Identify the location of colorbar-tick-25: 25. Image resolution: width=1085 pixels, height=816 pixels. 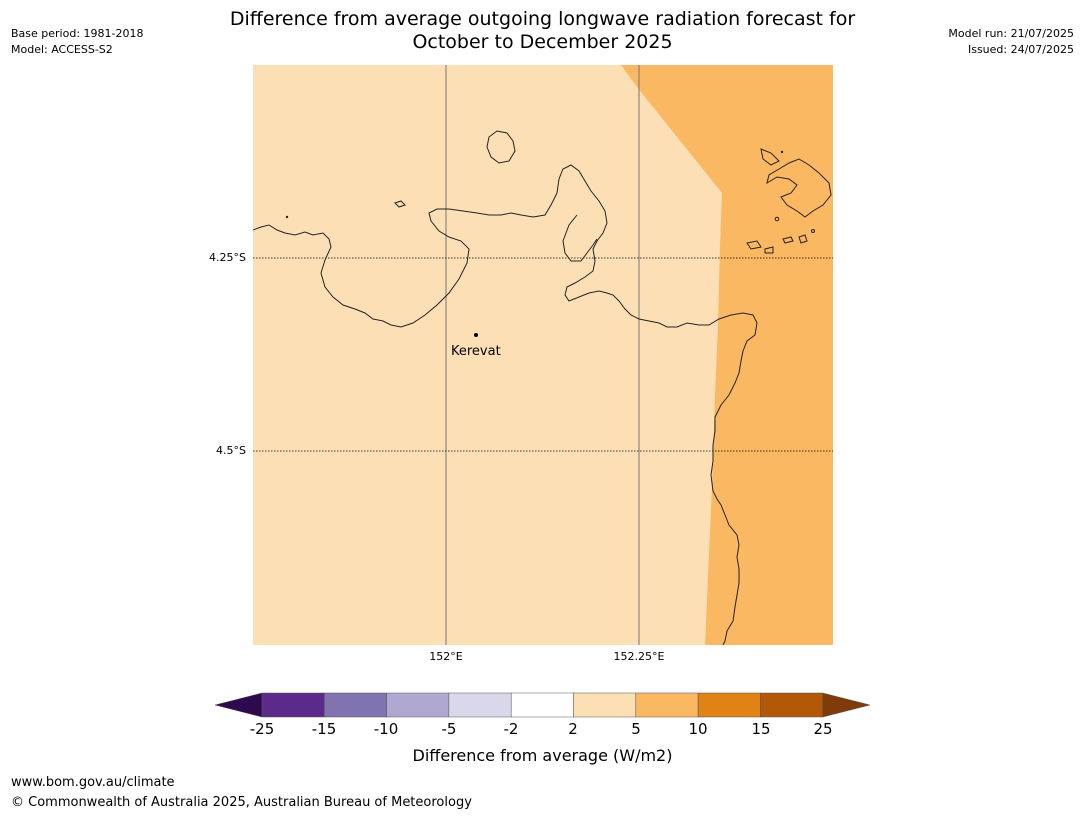
(823, 729).